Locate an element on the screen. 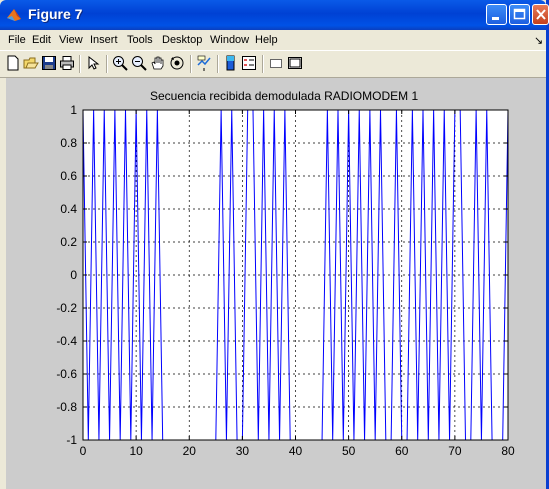 This screenshot has height=489, width=549. new-figure-icon is located at coordinates (13, 63).